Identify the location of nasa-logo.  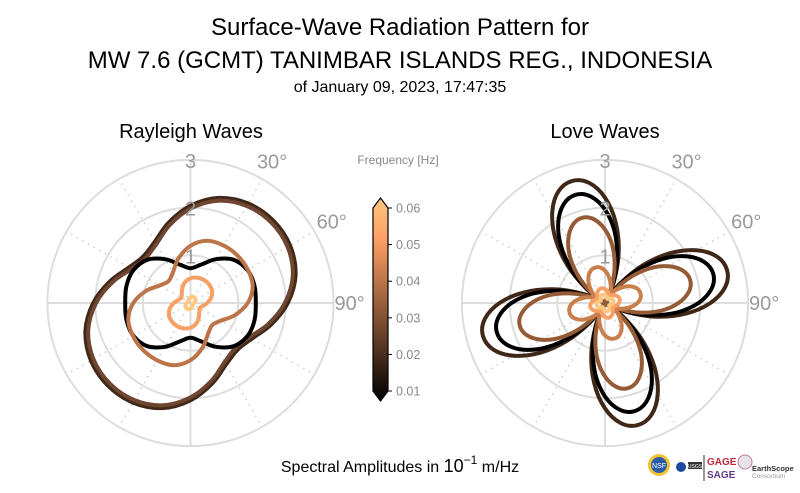
(681, 467).